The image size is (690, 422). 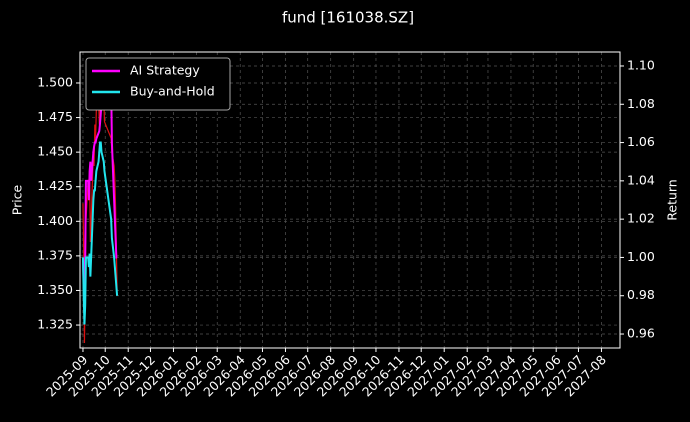 I want to click on legend-label: Buy-and-Hold, so click(x=172, y=91).